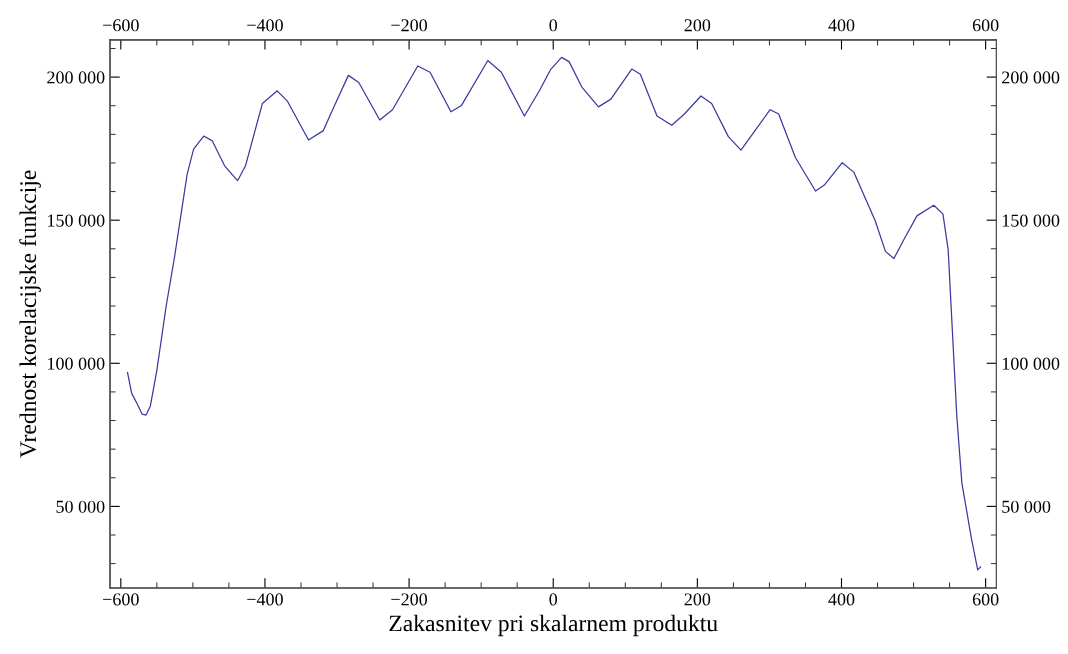  Describe the element at coordinates (265, 599) in the screenshot. I see `x-tick-label: −400` at that location.